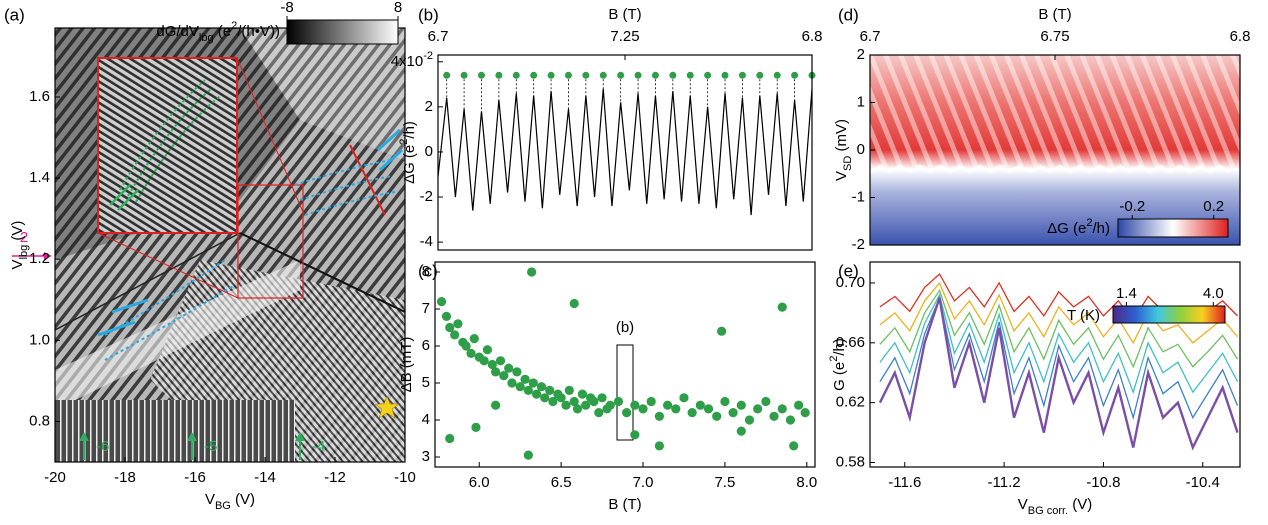 Image resolution: width=1268 pixels, height=525 pixels. Describe the element at coordinates (1126, 293) in the screenshot. I see `colorbar-tick-label: 1.4` at that location.